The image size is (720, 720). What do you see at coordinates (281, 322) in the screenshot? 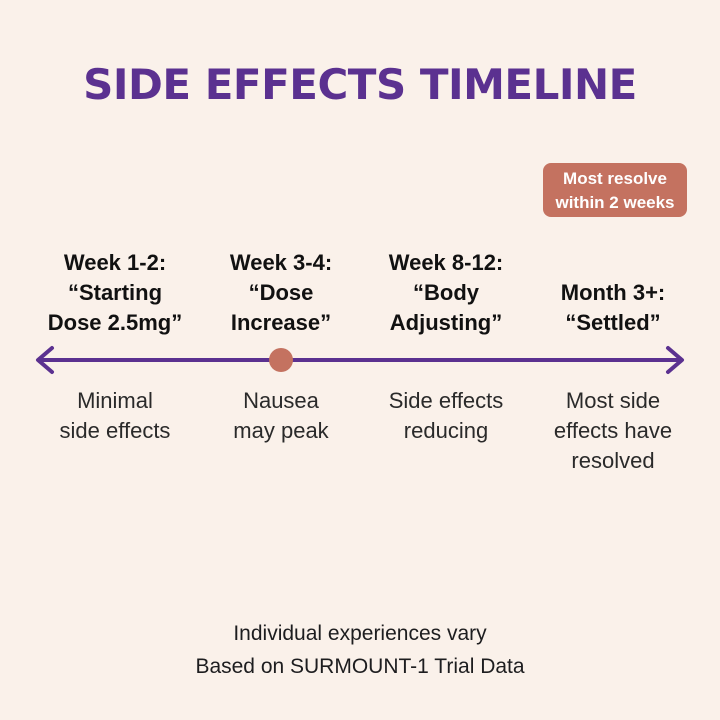
I see `stage-label-line: Increase”` at bounding box center [281, 322].